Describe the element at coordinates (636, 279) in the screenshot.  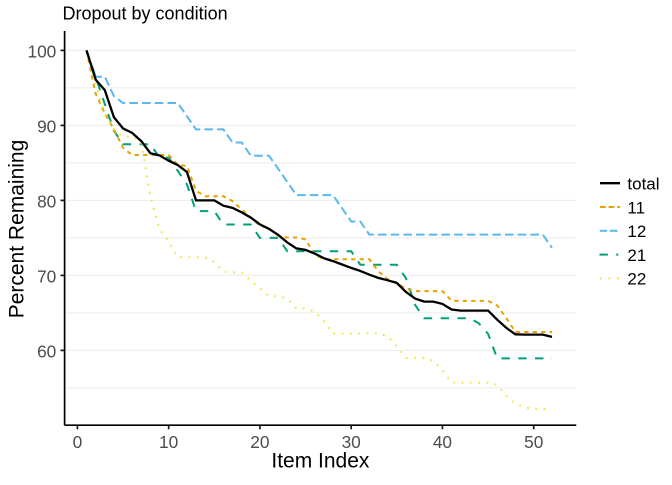
I see `svg-text: 22` at that location.